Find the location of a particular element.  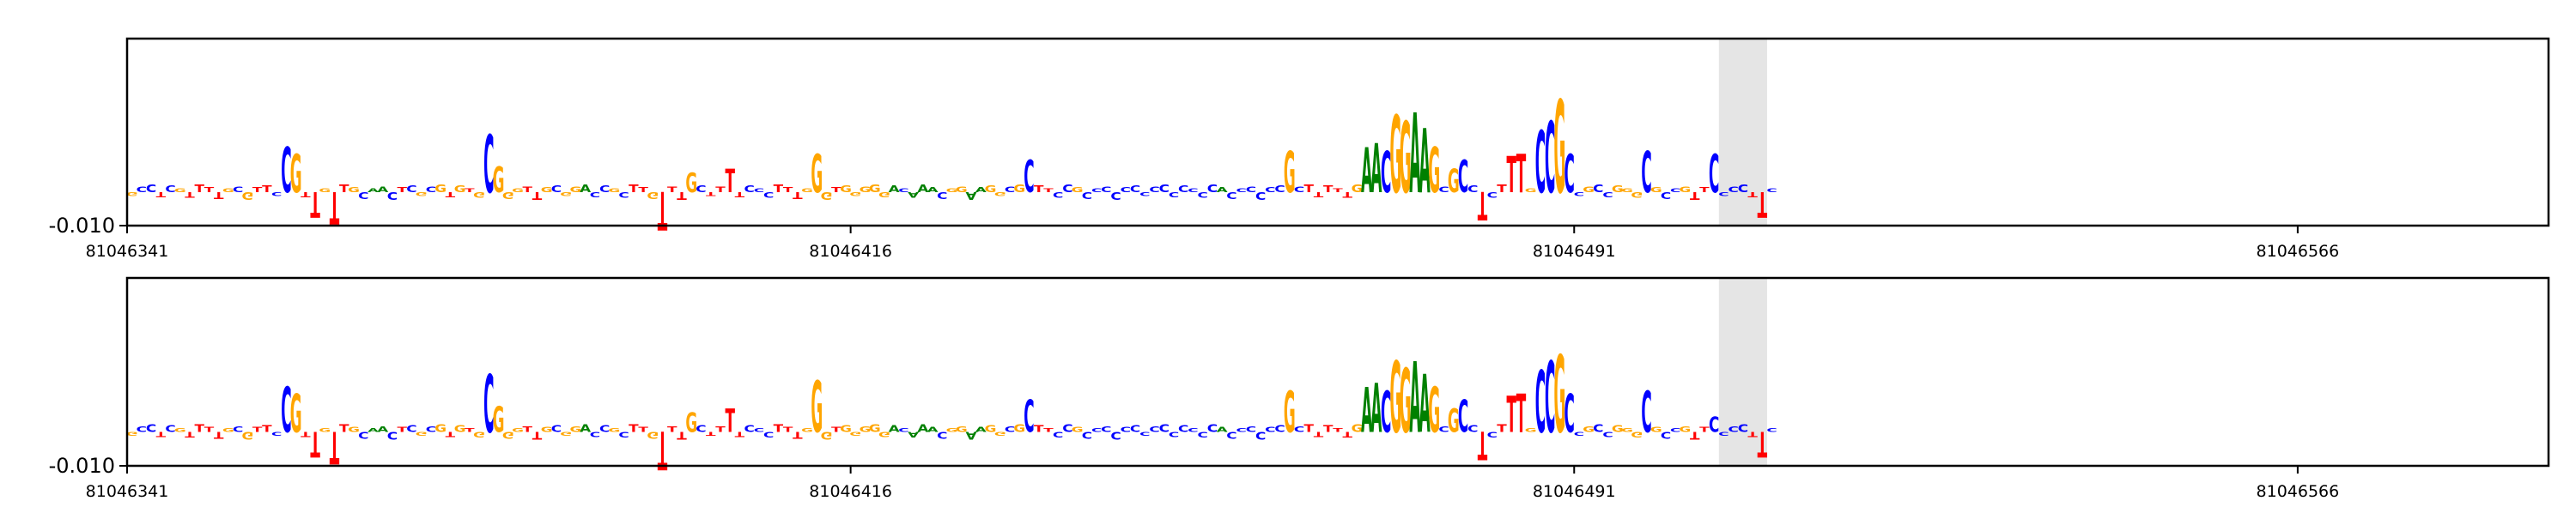

x-axis: 81046341 81046416 81046491 81046566 is located at coordinates (1213, 483).